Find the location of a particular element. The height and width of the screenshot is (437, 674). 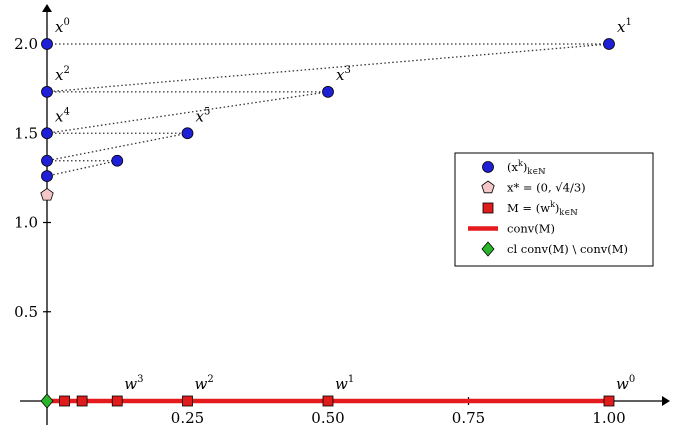

legend-marker-closure is located at coordinates (488, 249).